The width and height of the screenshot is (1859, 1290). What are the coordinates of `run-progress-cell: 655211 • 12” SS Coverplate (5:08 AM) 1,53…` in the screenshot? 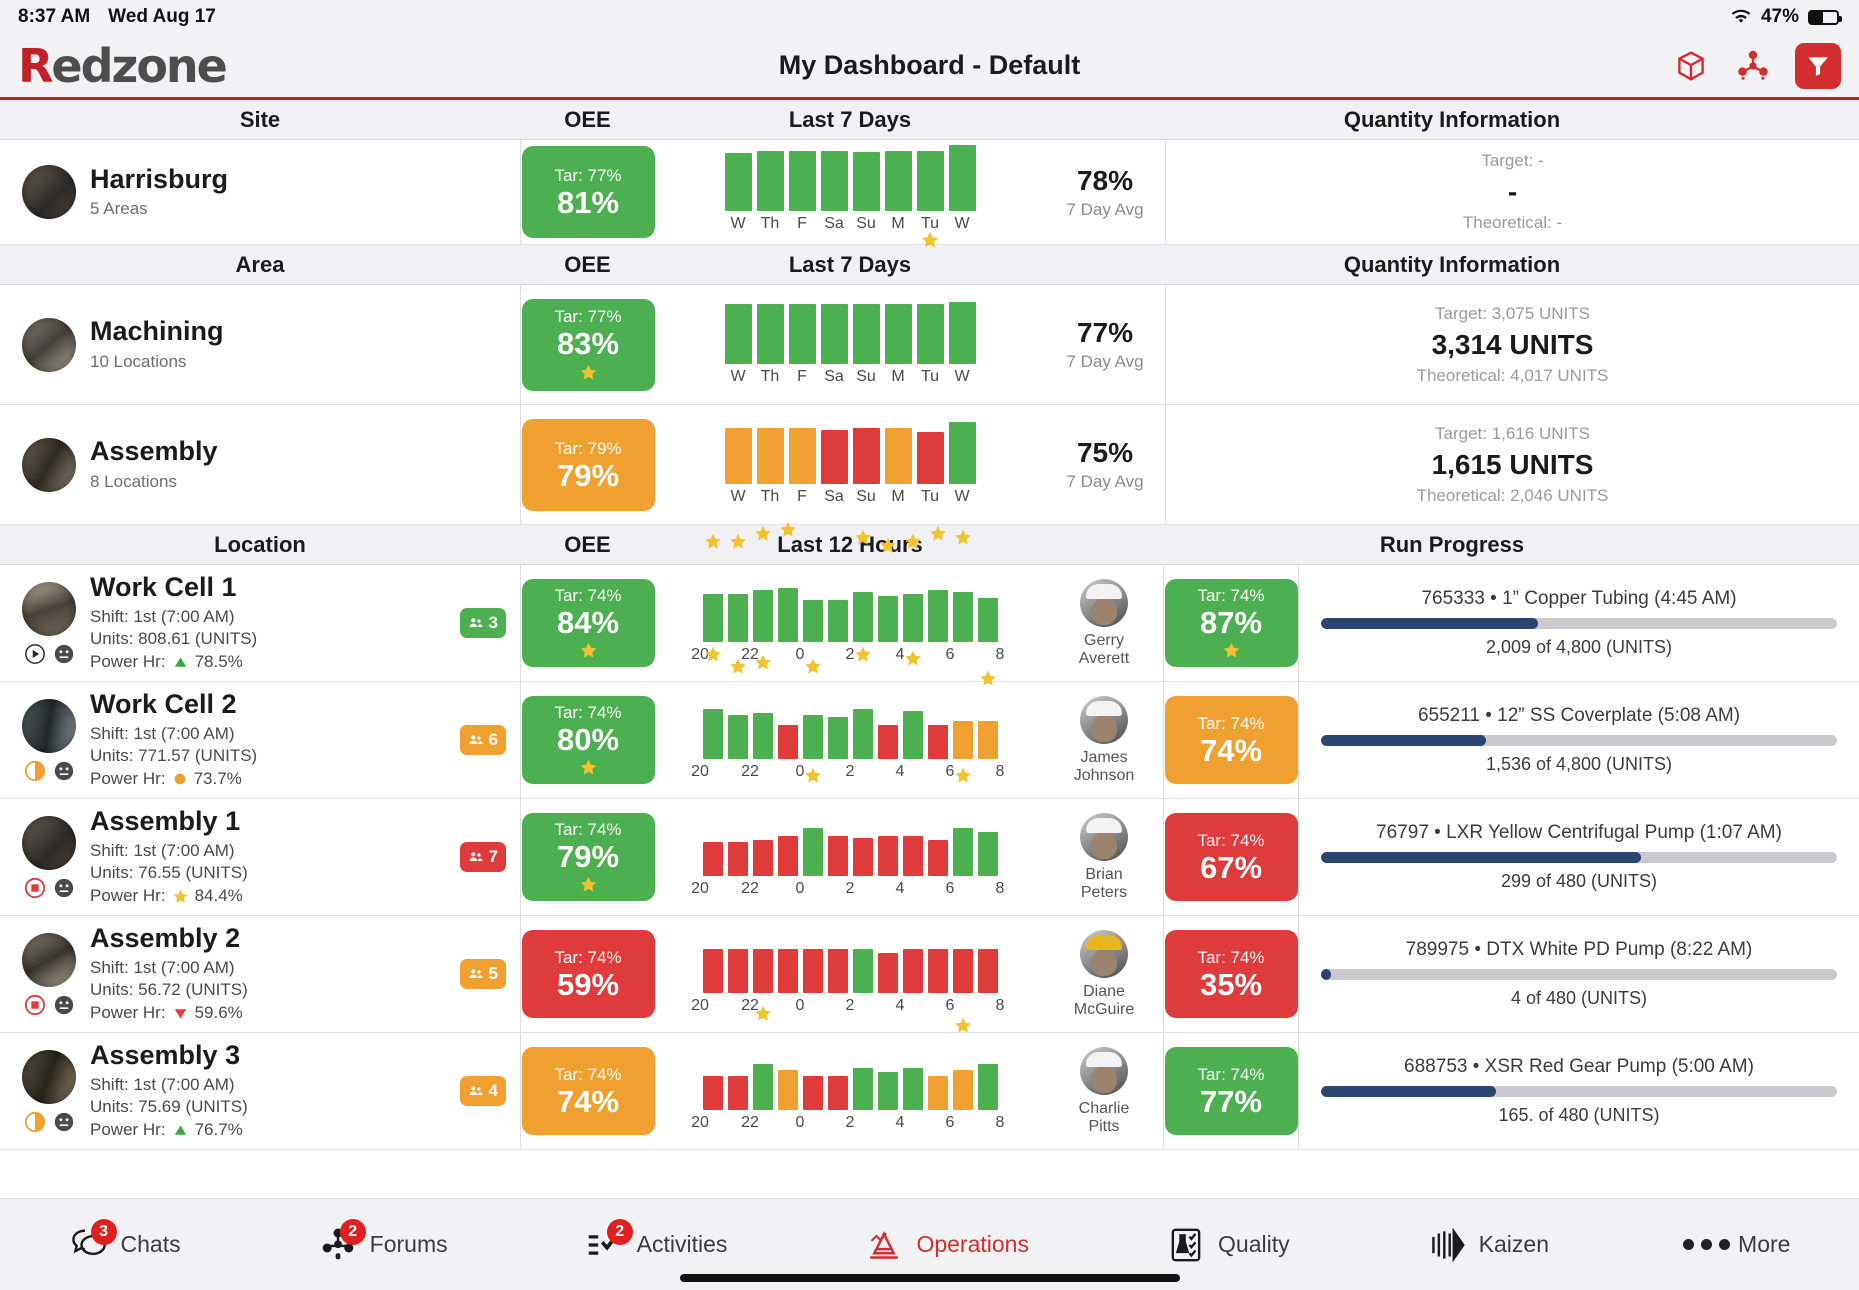 It's located at (1578, 740).